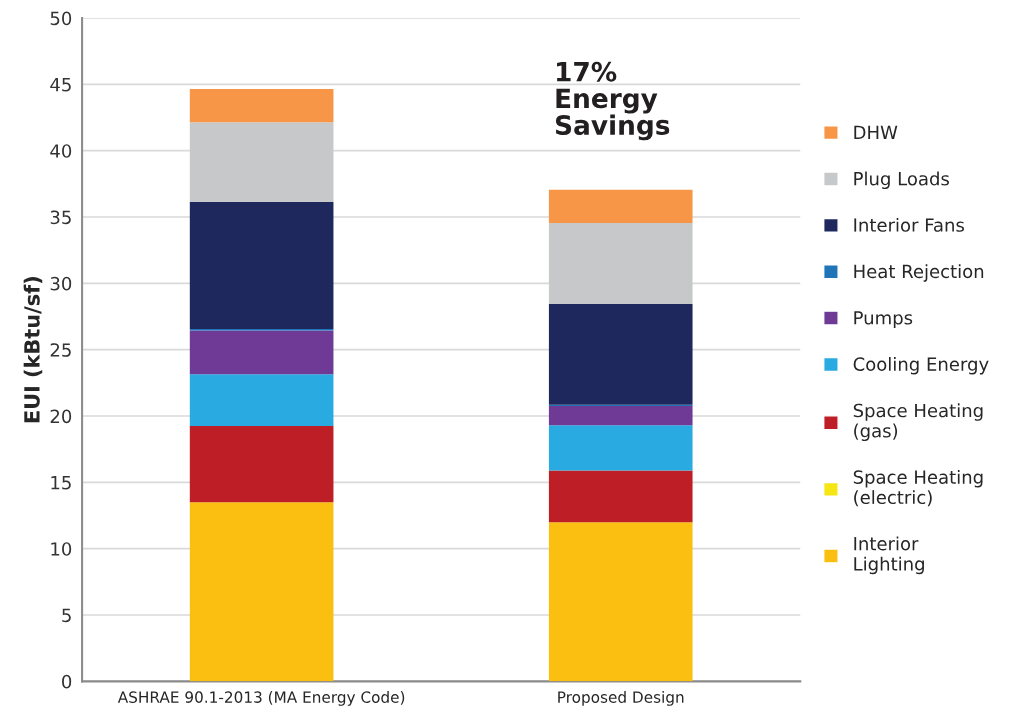  Describe the element at coordinates (33, 350) in the screenshot. I see `y-axis-title: EUI (kBtu/sf)` at that location.